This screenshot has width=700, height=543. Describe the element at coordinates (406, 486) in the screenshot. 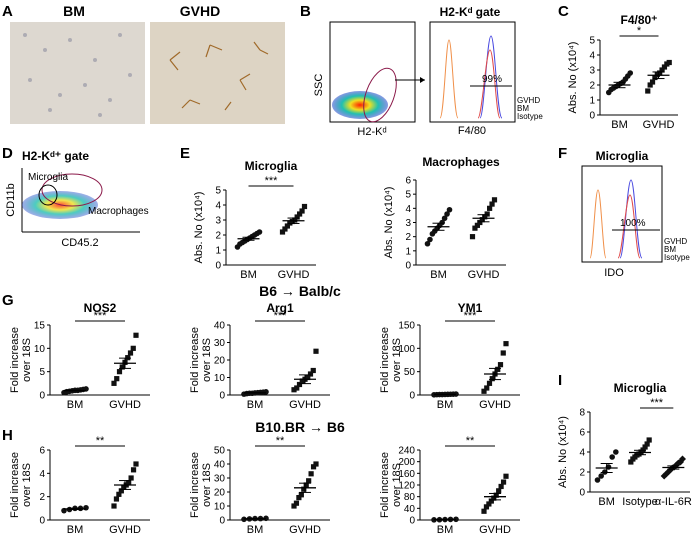

I see `y-tick-label: 120` at that location.